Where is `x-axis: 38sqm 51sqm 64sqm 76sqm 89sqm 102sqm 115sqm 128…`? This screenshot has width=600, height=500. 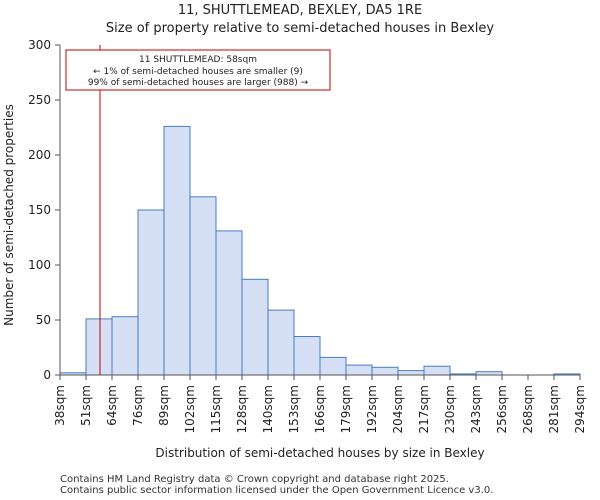 x-axis: 38sqm 51sqm 64sqm 76sqm 89sqm 102sqm 115sqm 128… is located at coordinates (320, 403).